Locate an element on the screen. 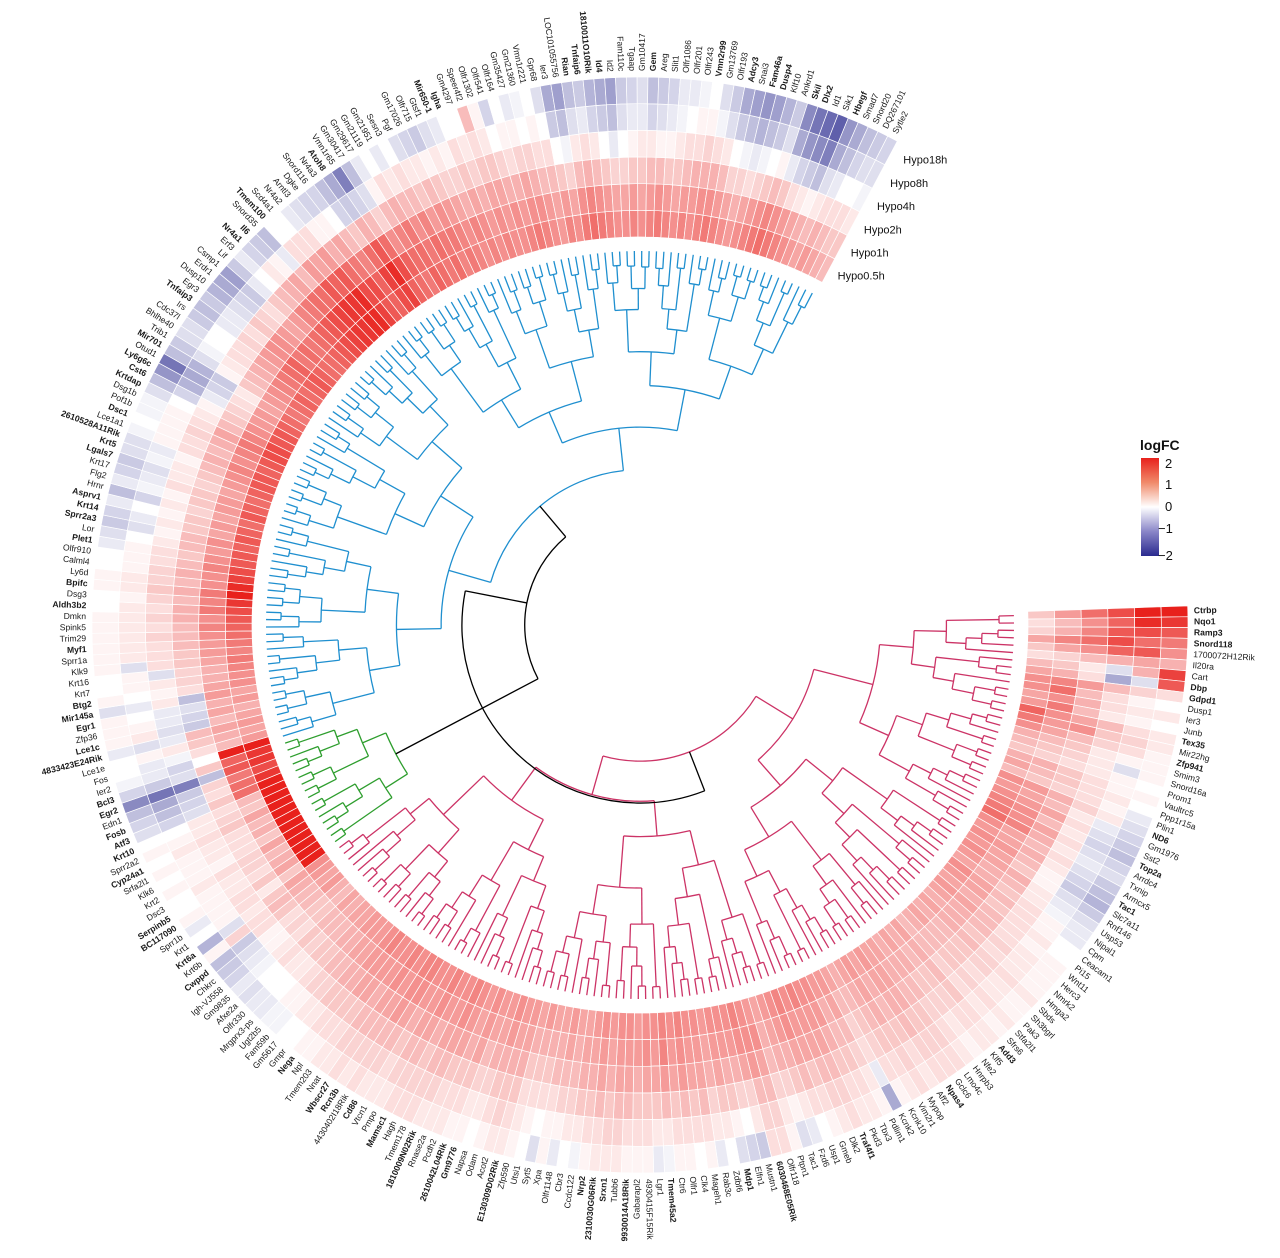 The image size is (1280, 1258). timepoint-label: Hypo18h is located at coordinates (925, 161).